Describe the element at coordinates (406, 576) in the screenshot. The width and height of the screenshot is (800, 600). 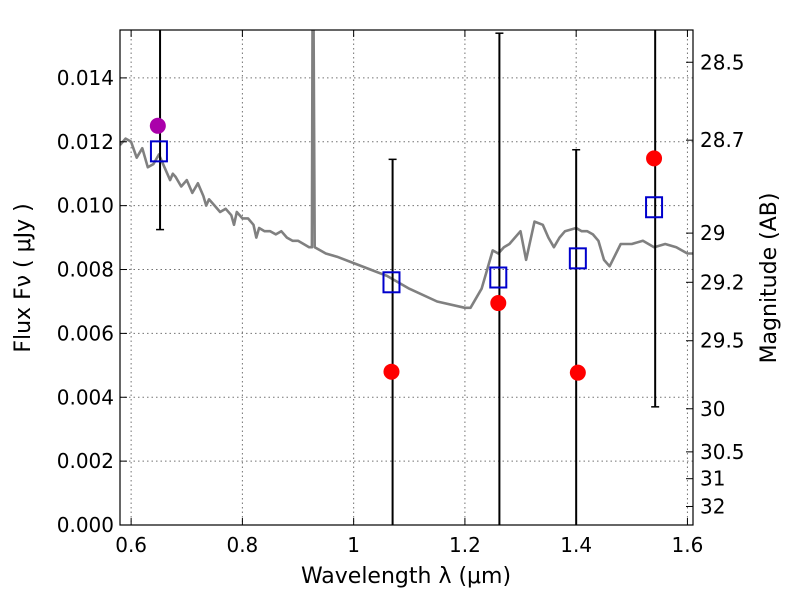
I see `x-axis-label: Wavelength λ (μm)` at that location.